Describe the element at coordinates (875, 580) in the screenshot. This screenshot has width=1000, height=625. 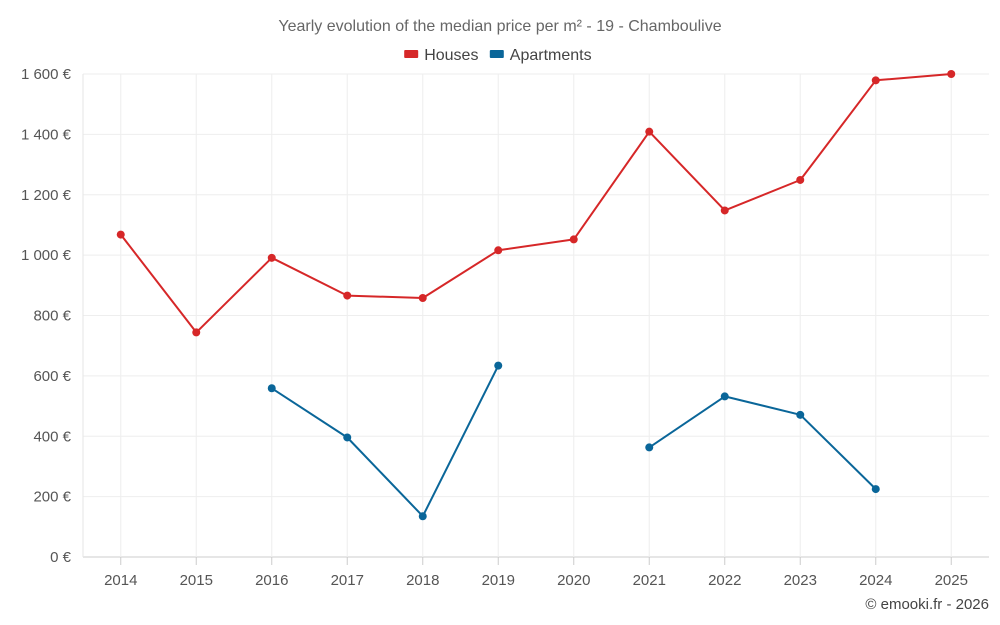
I see `x-tick-label: 2024` at that location.